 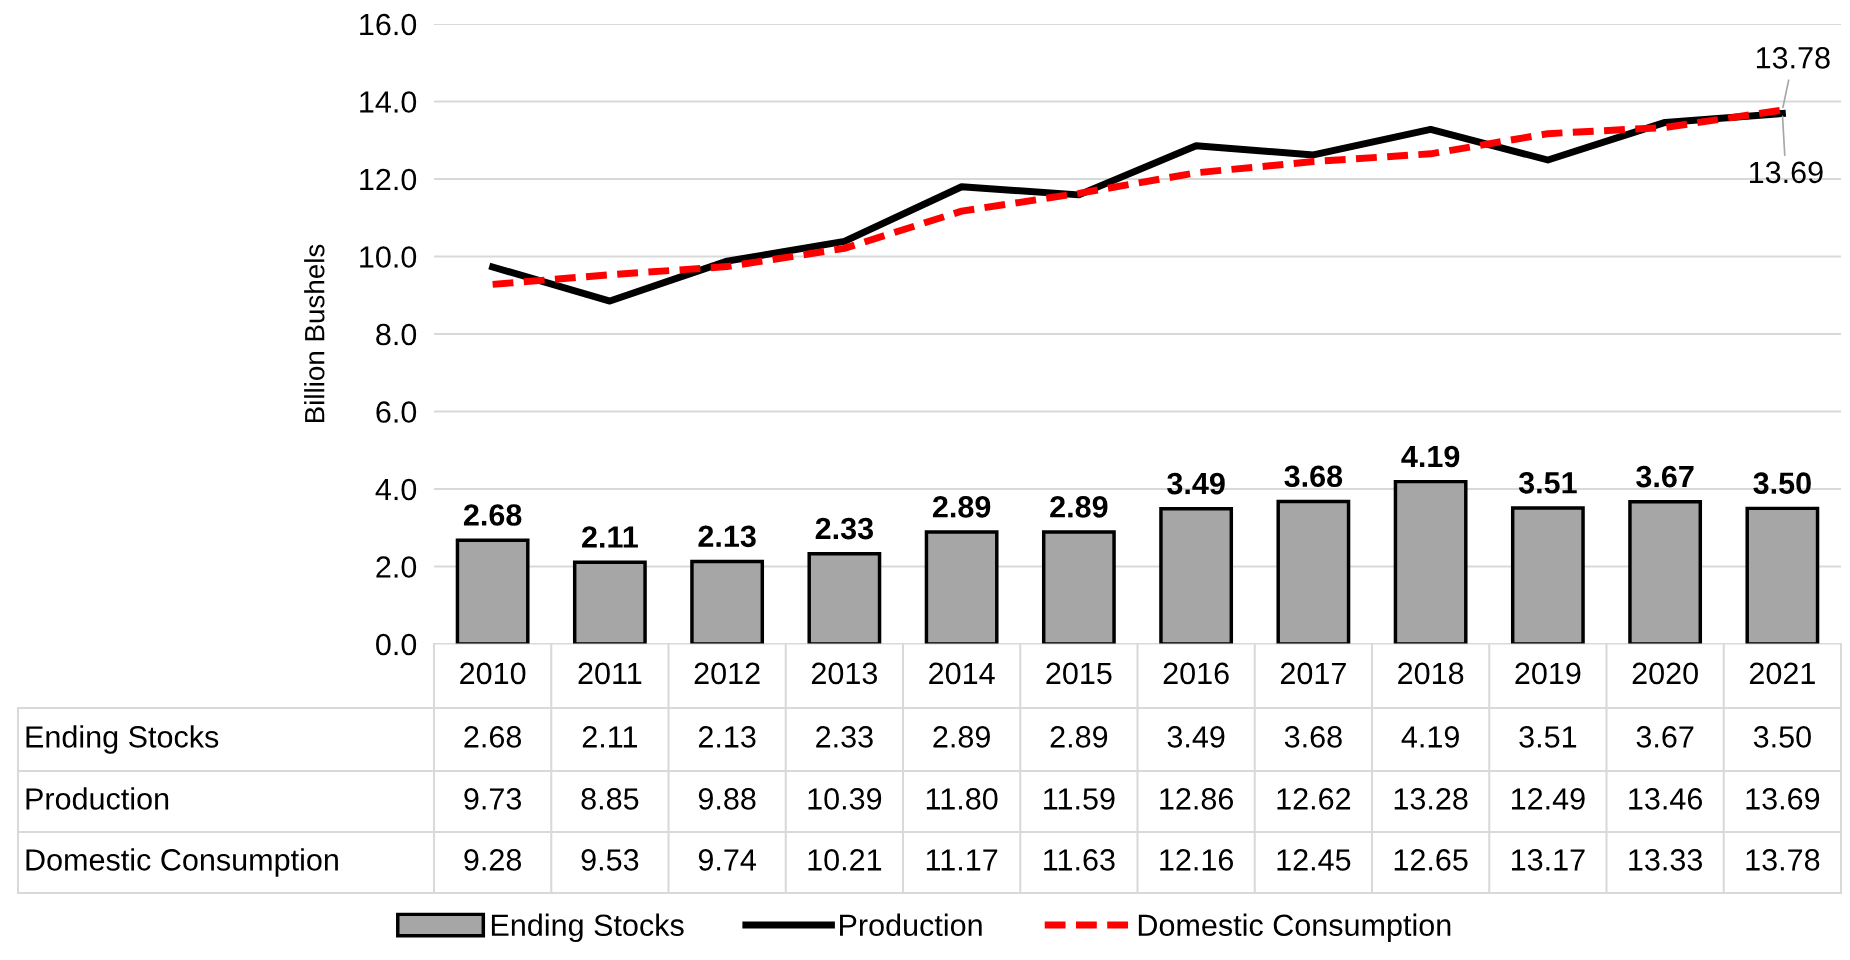 I want to click on x-tick-label: 2020, so click(x=1665, y=673).